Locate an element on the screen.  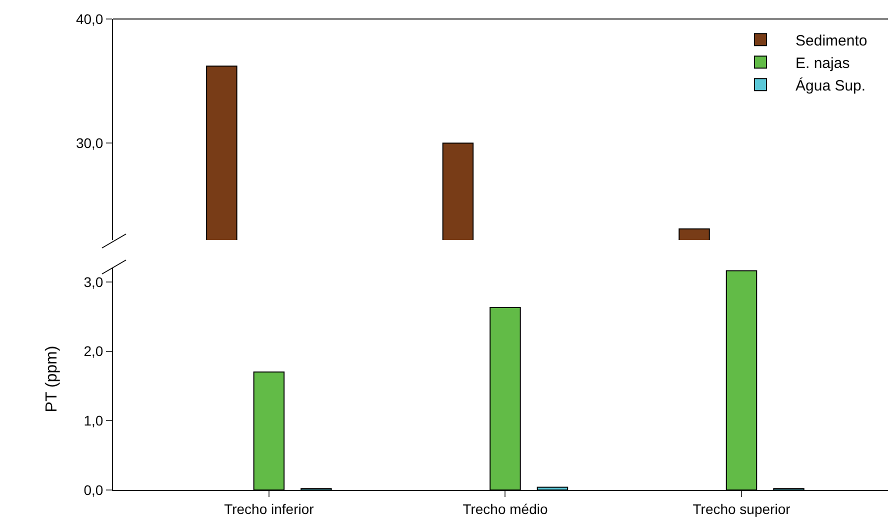
y-tick-label: 30,0 is located at coordinates (90, 143).